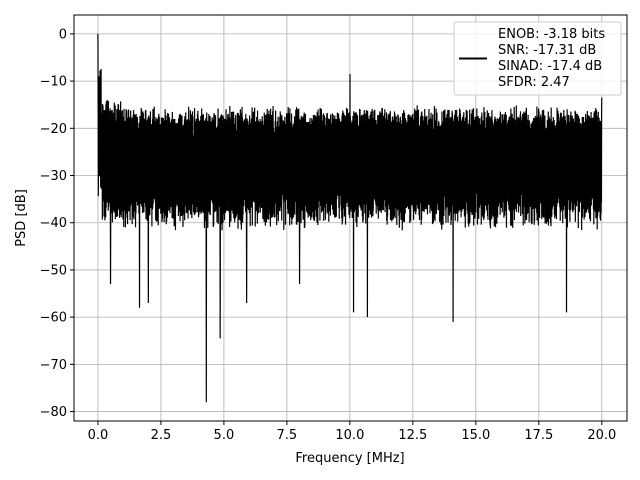  What do you see at coordinates (551, 34) in the screenshot?
I see `legend-entry-enob: ENOB: -3.18 bits` at bounding box center [551, 34].